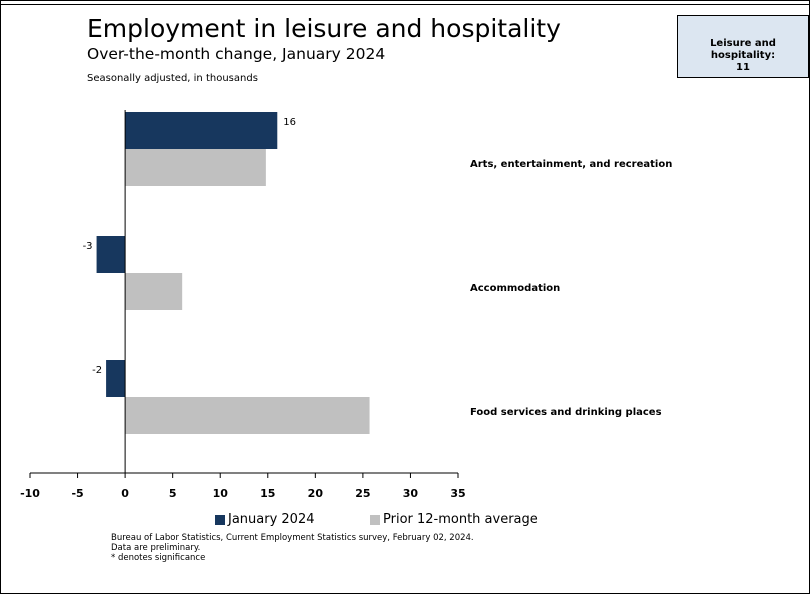 Image resolution: width=810 pixels, height=594 pixels. Describe the element at coordinates (289, 122) in the screenshot. I see `data-label-0: 16` at that location.